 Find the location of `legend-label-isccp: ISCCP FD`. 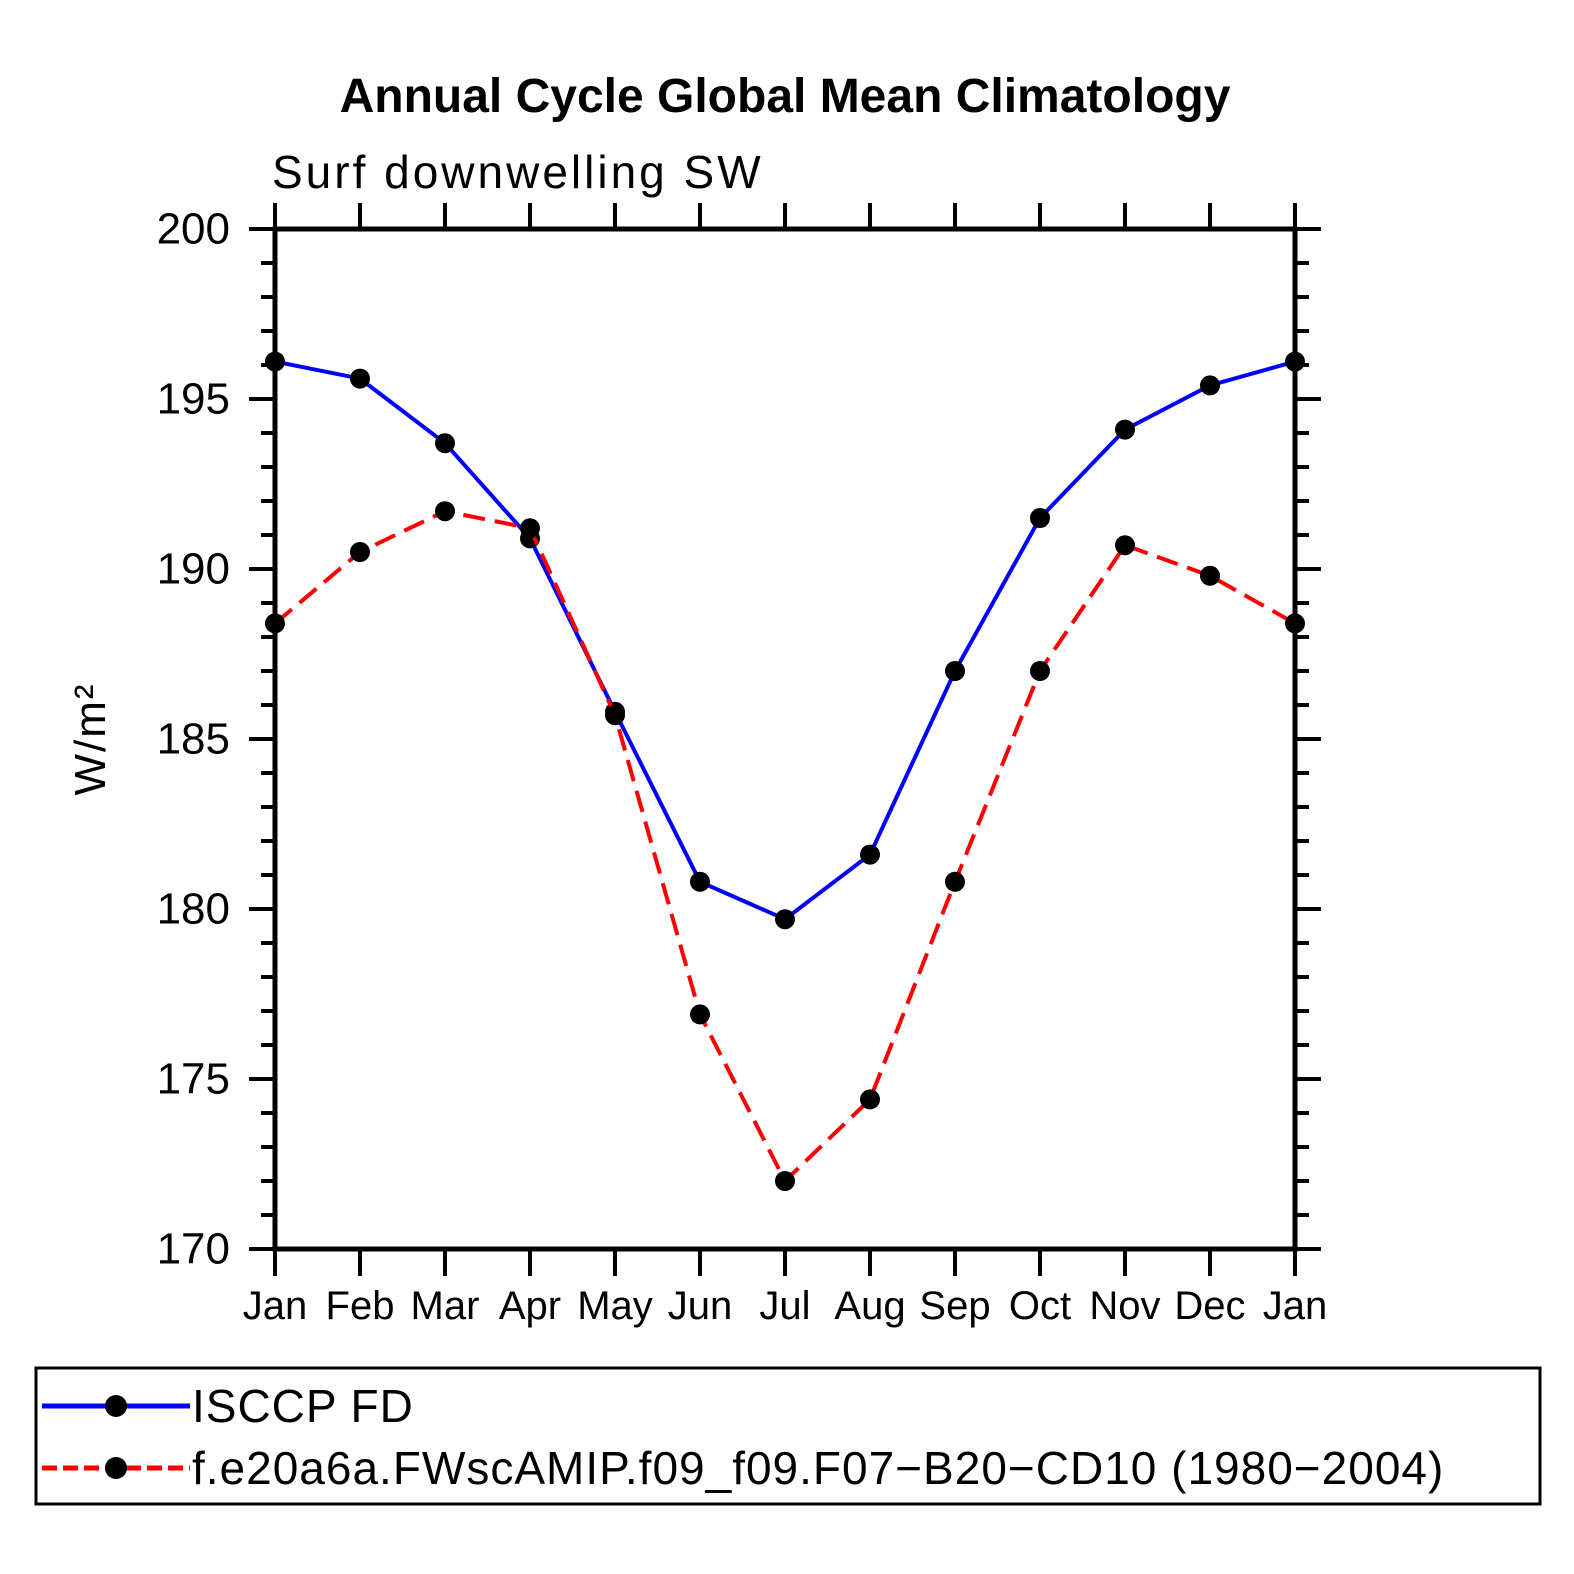

legend-label-isccp: ISCCP FD is located at coordinates (303, 1406).